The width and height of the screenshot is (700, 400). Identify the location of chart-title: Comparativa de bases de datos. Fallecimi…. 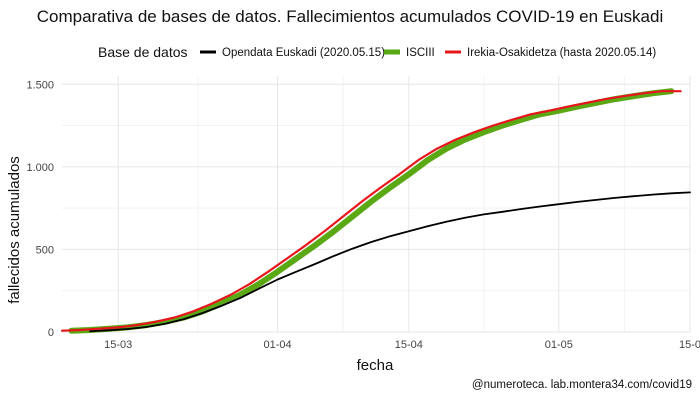
(350, 16).